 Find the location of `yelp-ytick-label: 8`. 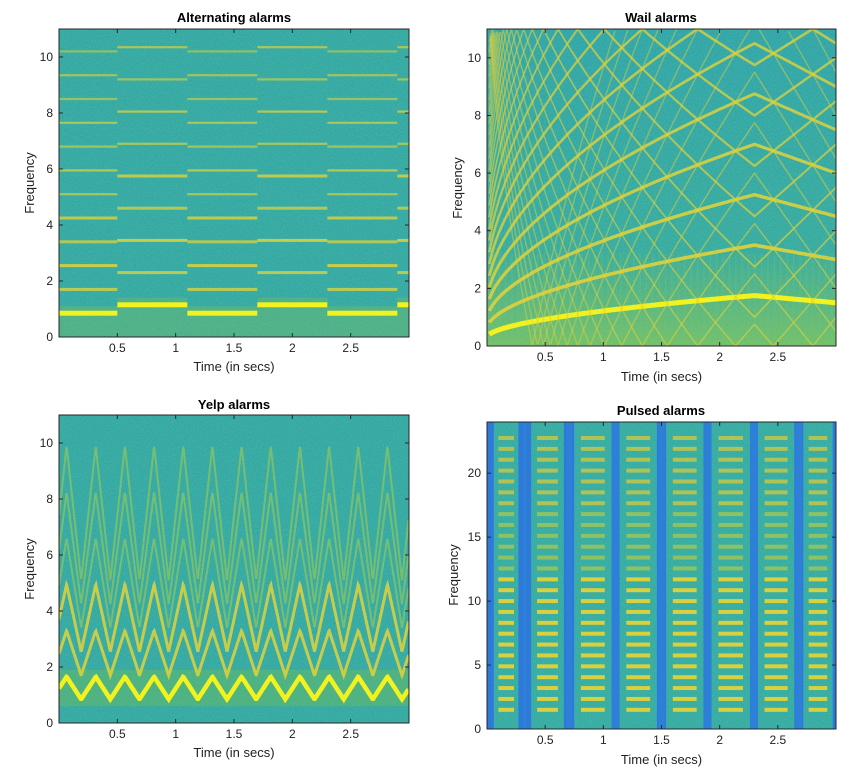

yelp-ytick-label: 8 is located at coordinates (49, 499).